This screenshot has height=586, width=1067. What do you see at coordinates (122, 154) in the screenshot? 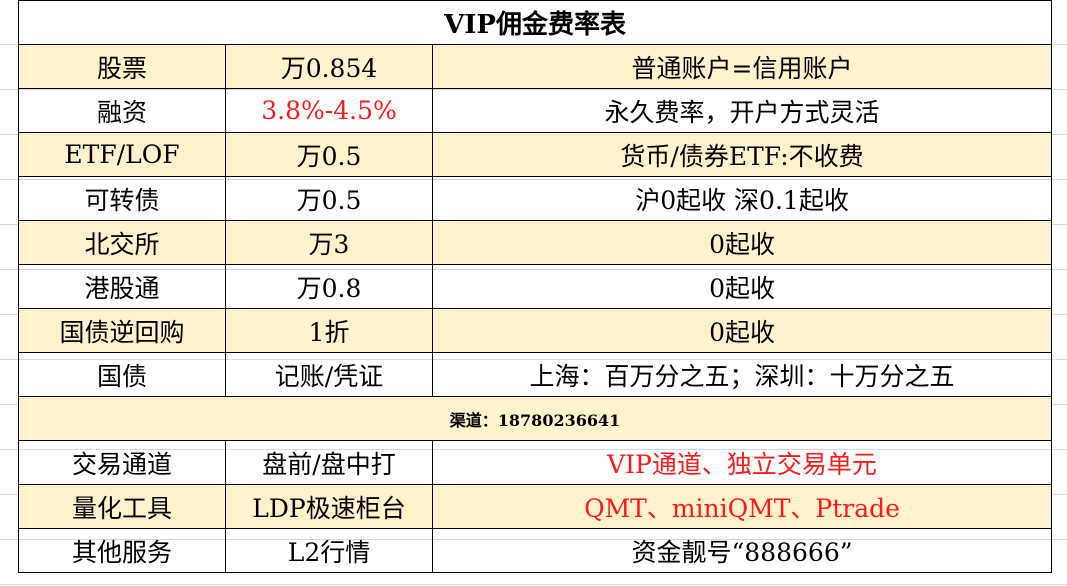
I see `row-name: ETF/LOF` at bounding box center [122, 154].